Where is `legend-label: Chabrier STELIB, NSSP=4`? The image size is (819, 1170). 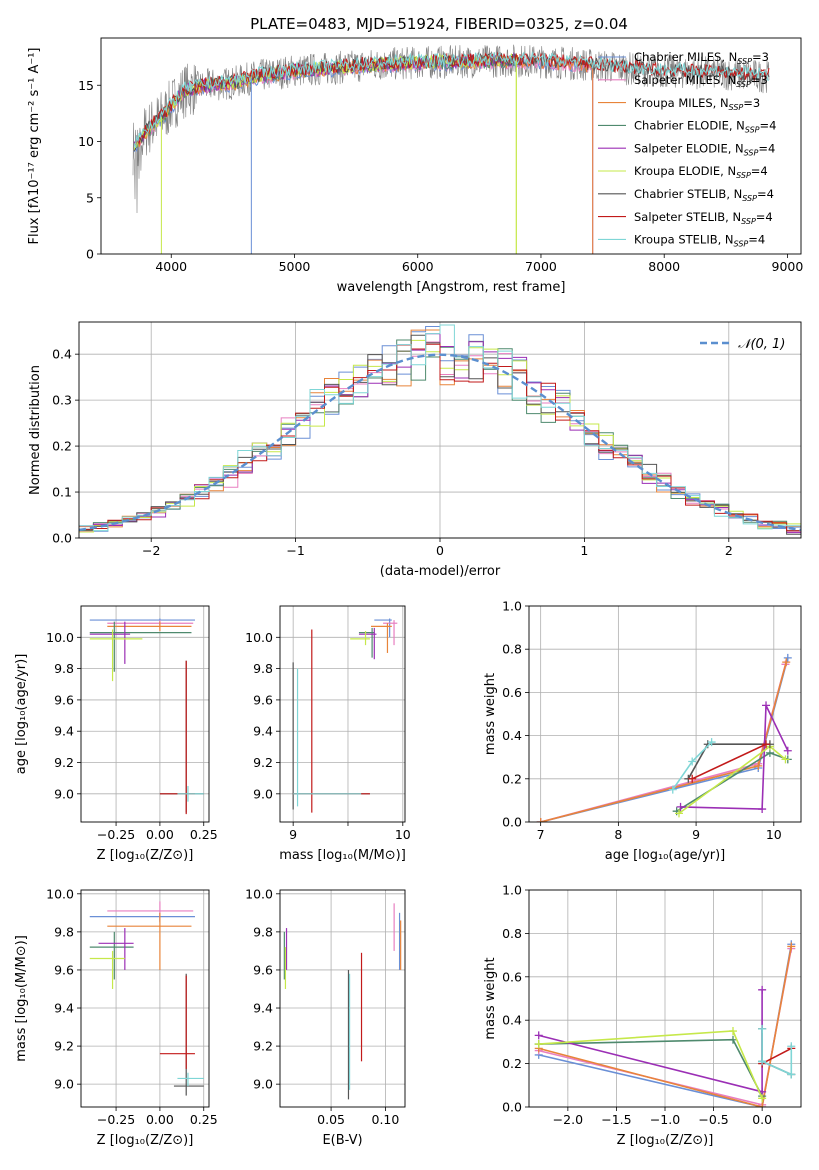 legend-label: Chabrier STELIB, NSSP=4 is located at coordinates (704, 195).